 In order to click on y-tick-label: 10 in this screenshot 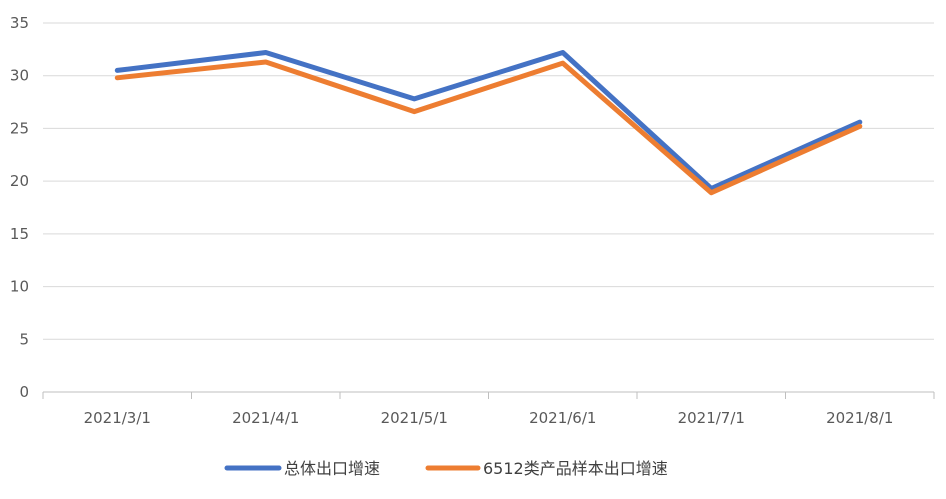, I will do `click(19, 287)`.